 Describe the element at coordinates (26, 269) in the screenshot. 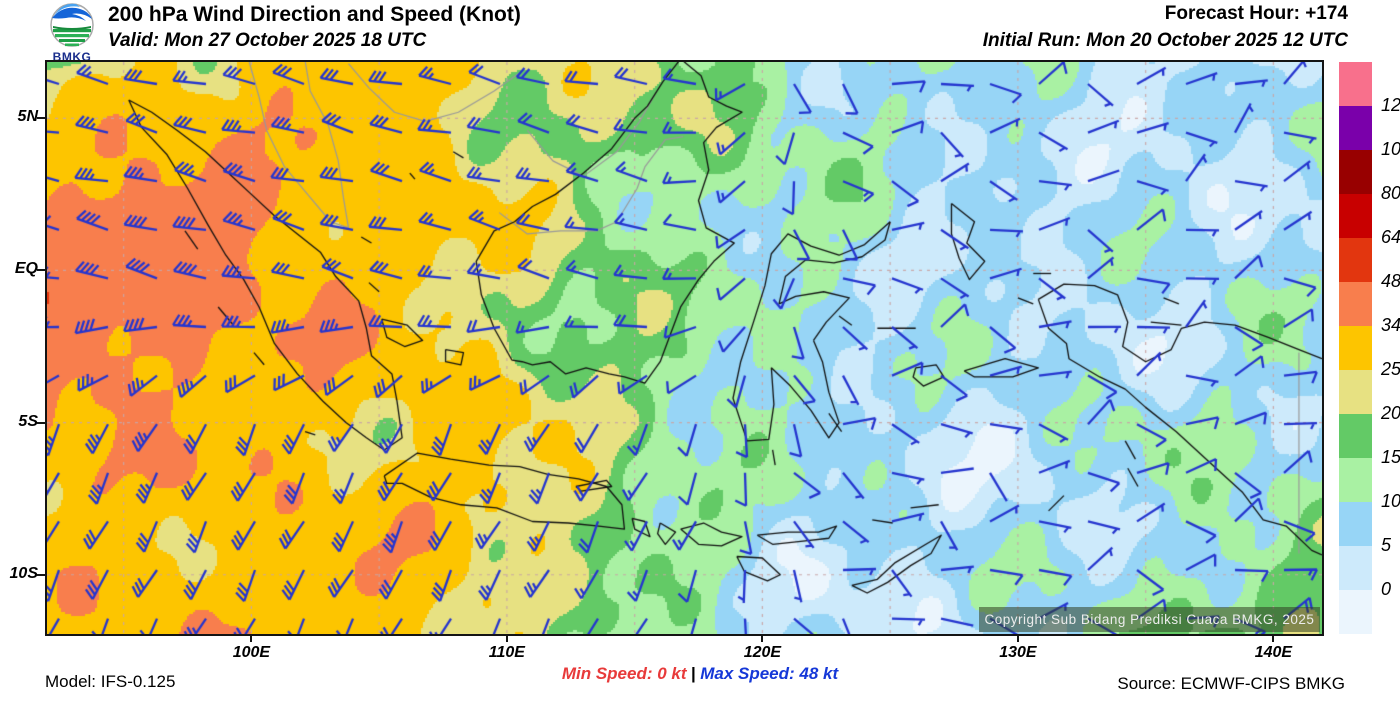

I see `lat-tick-label-EQ: EQ` at that location.